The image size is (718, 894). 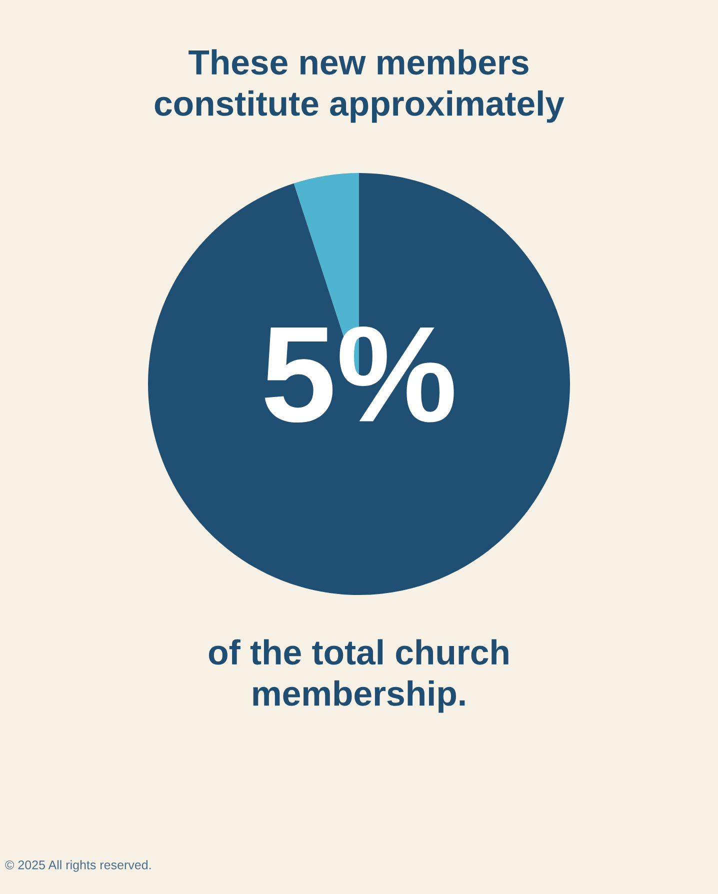 I want to click on chart-title: These new members constitute approximately, so click(x=359, y=86).